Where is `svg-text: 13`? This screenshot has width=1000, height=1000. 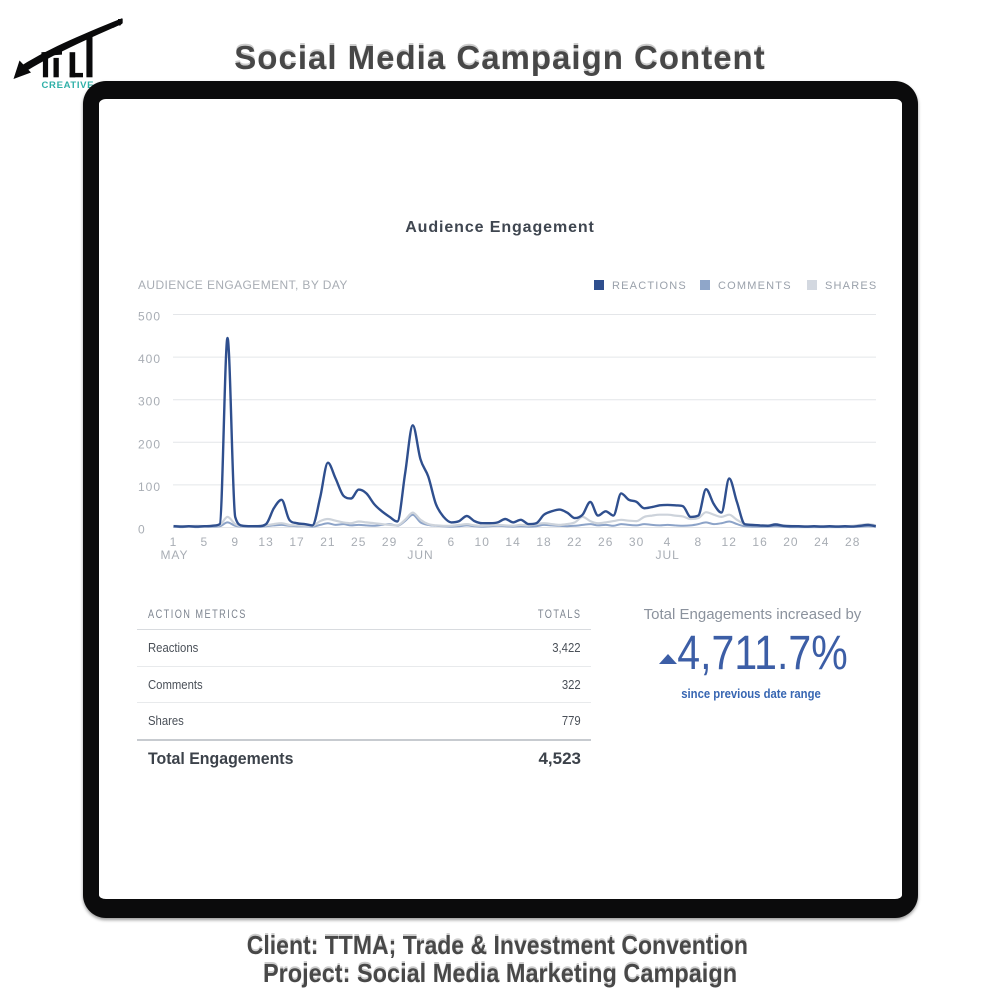
svg-text: 13 is located at coordinates (265, 542).